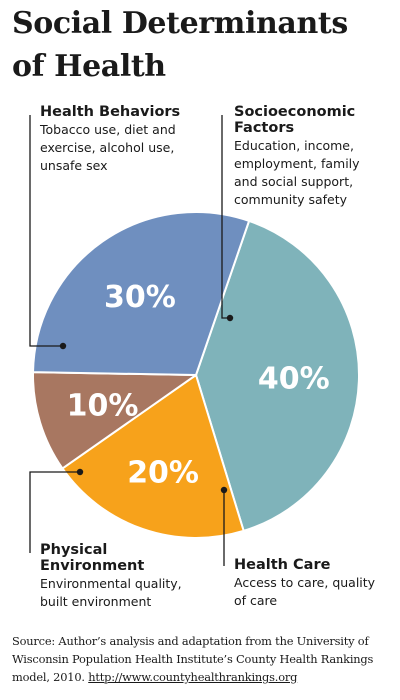 This screenshot has width=400, height=700. What do you see at coordinates (74, 165) in the screenshot?
I see `category-description-line: unsafe sex` at bounding box center [74, 165].